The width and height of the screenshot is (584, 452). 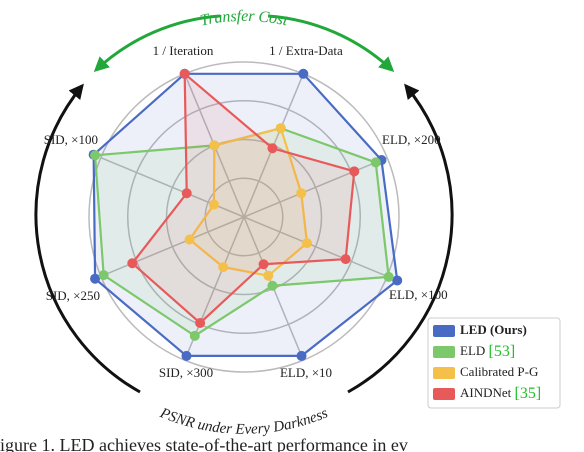 I want to click on title: Transfer Cost, so click(x=244, y=19).